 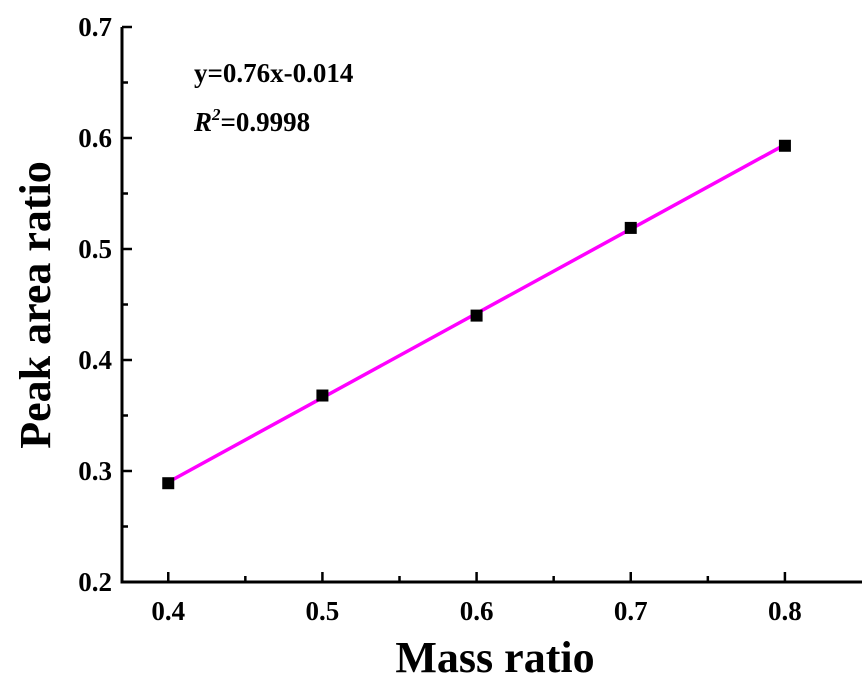 I want to click on r-squared-symbol: R, so click(x=202, y=122).